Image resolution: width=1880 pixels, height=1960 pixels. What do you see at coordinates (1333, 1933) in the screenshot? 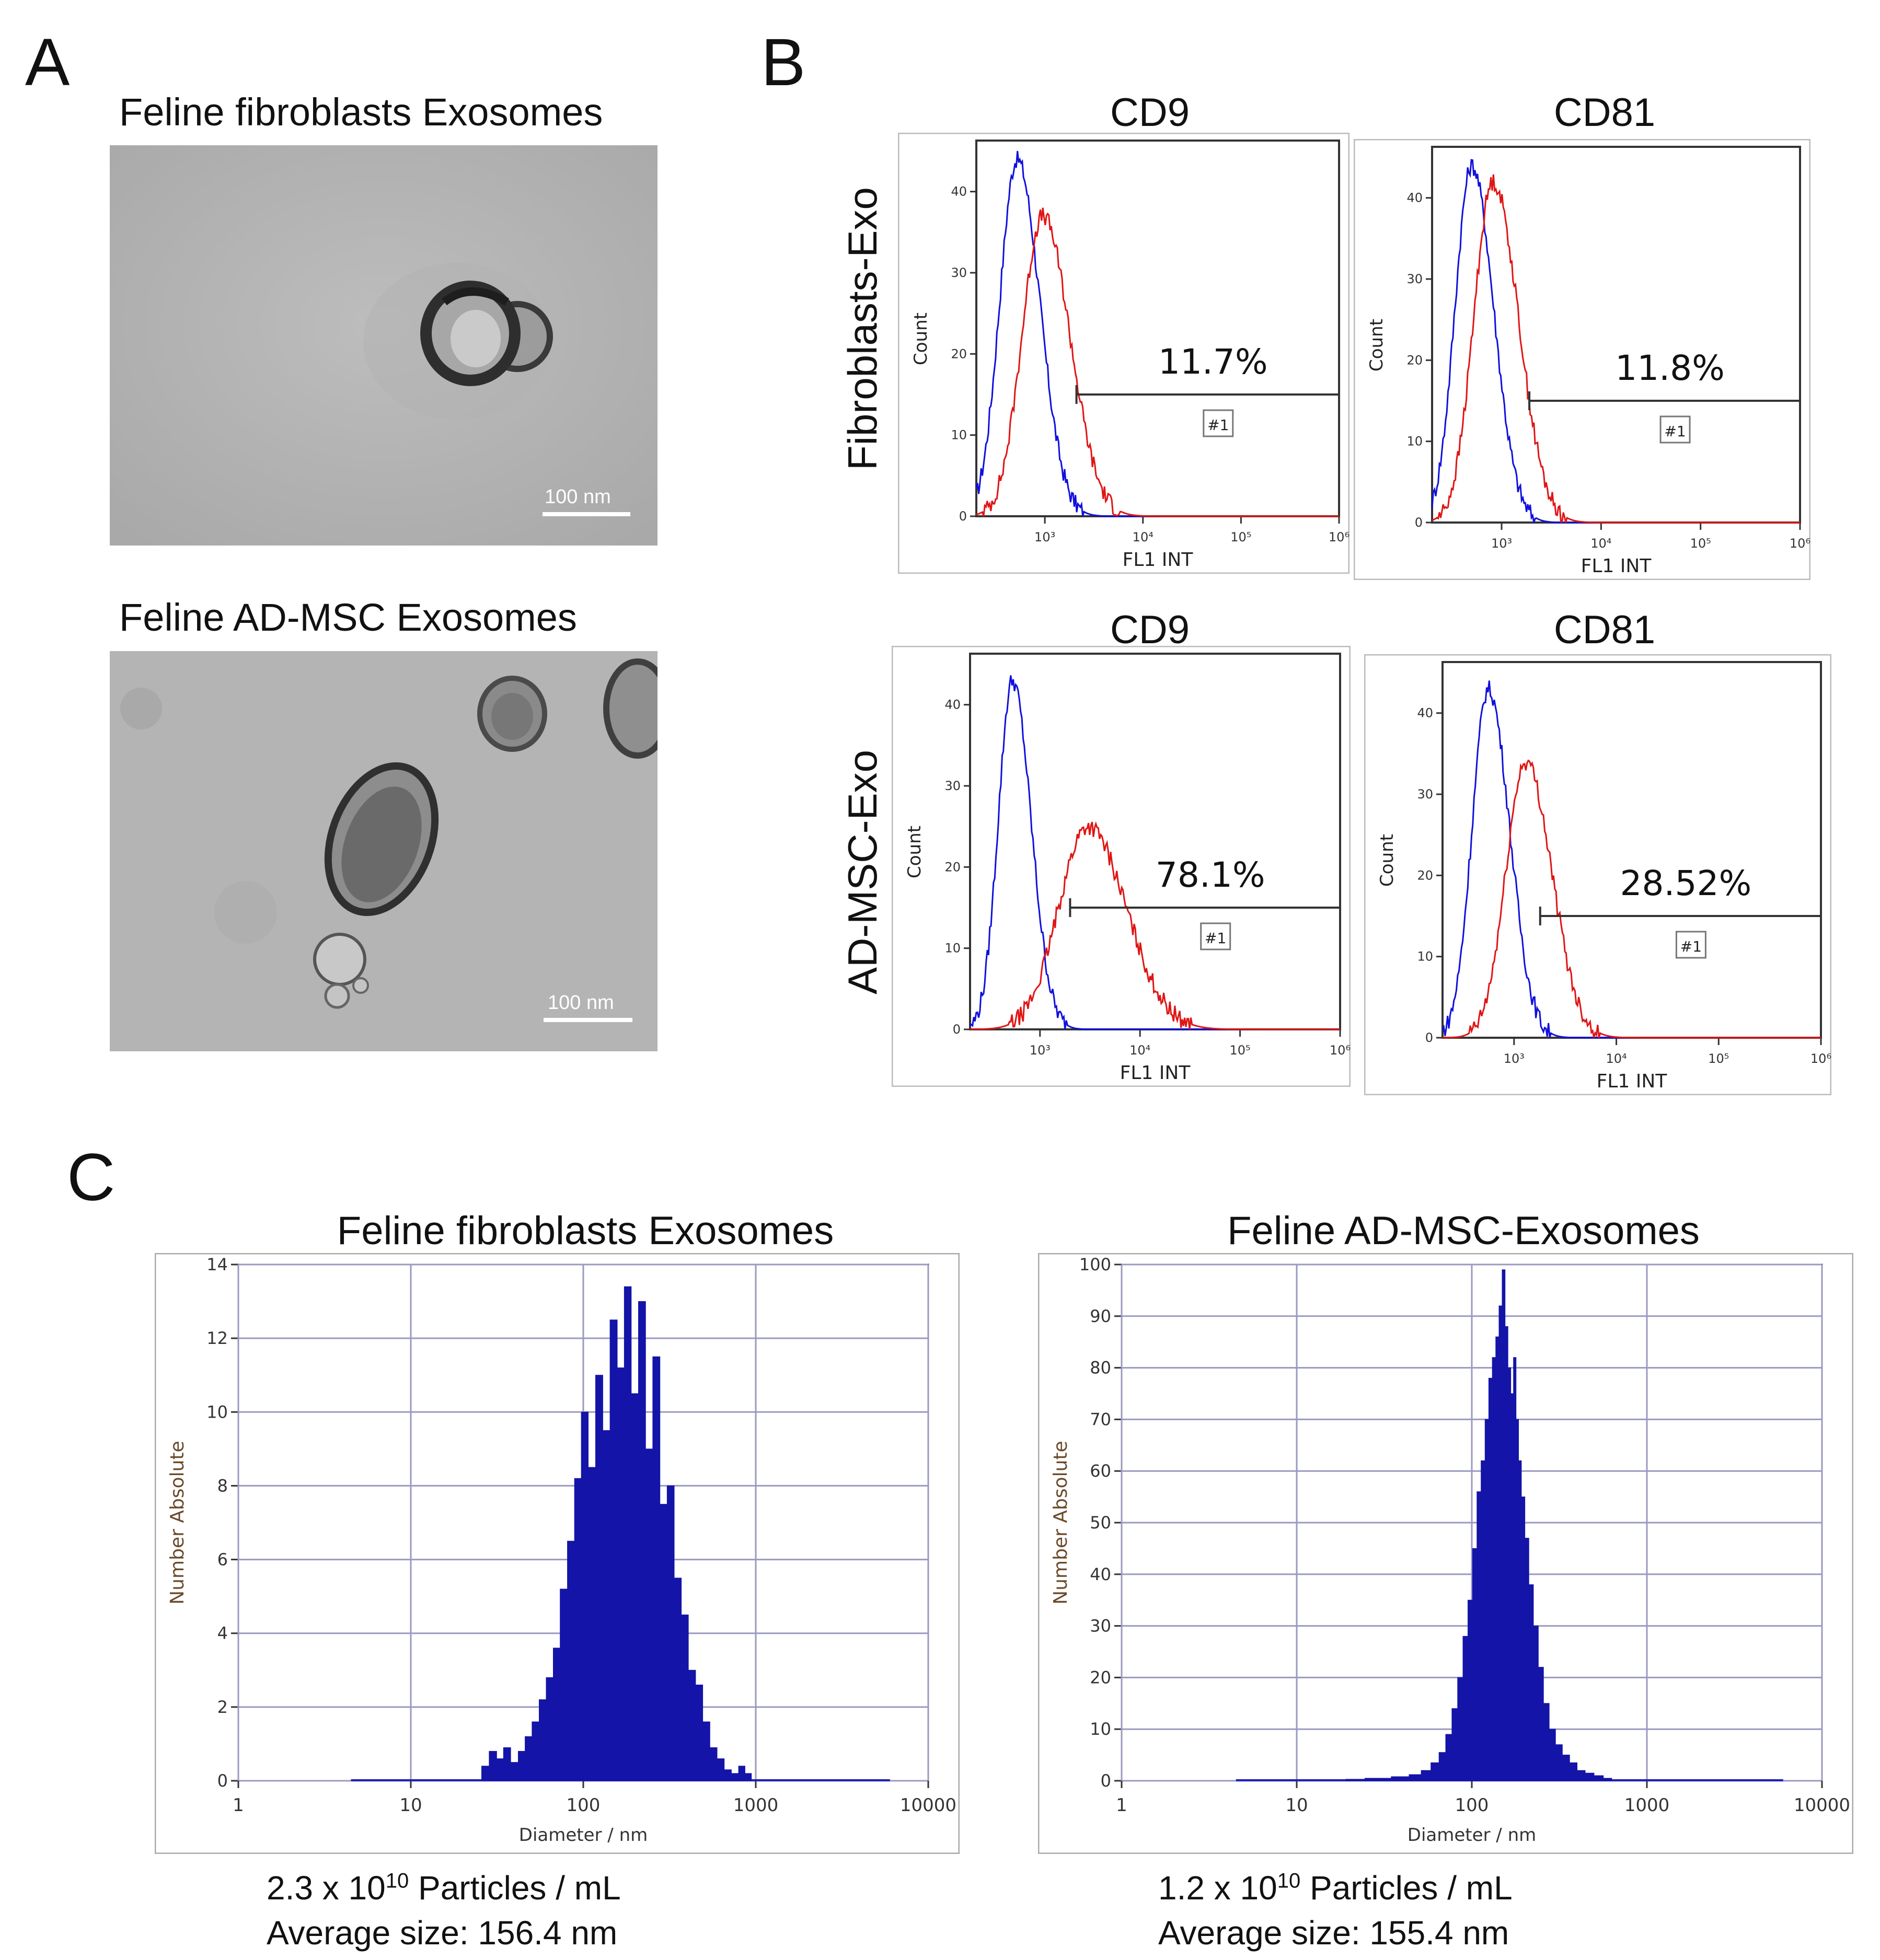
I see `average-size-text: Average size: 155.4 nm` at bounding box center [1333, 1933].